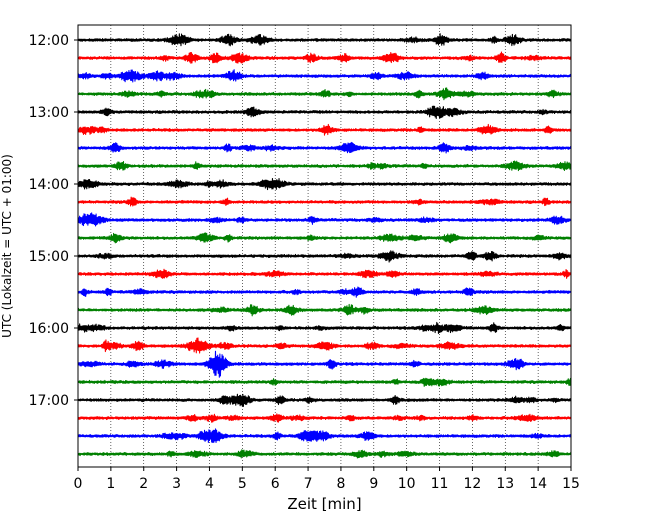  I want to click on x-tick-label: 3, so click(176, 484).